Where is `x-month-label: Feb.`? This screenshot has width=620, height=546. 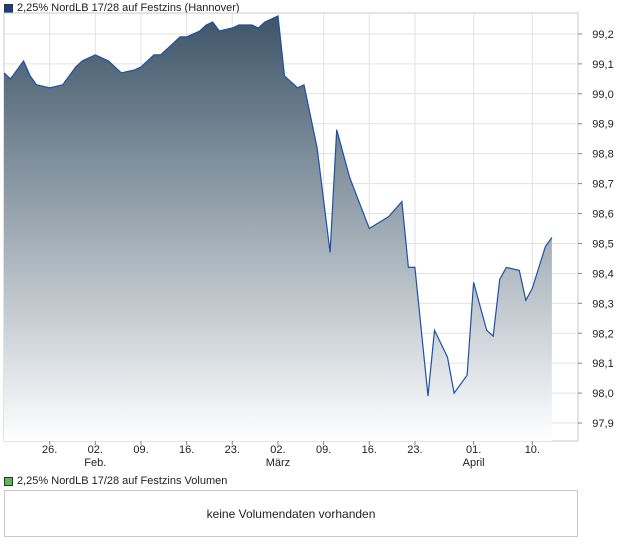
x-month-label: Feb. is located at coordinates (95, 463).